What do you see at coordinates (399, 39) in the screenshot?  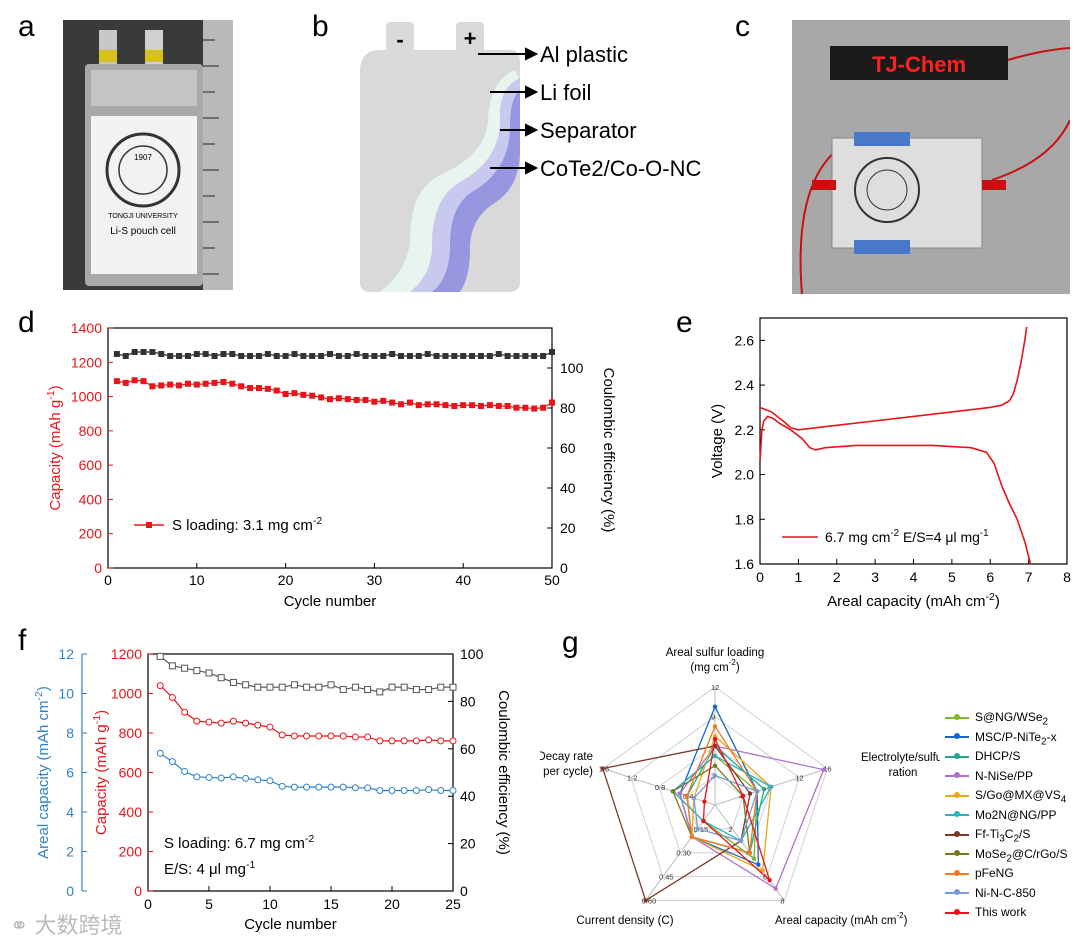 I see `minus-terminal: -` at bounding box center [399, 39].